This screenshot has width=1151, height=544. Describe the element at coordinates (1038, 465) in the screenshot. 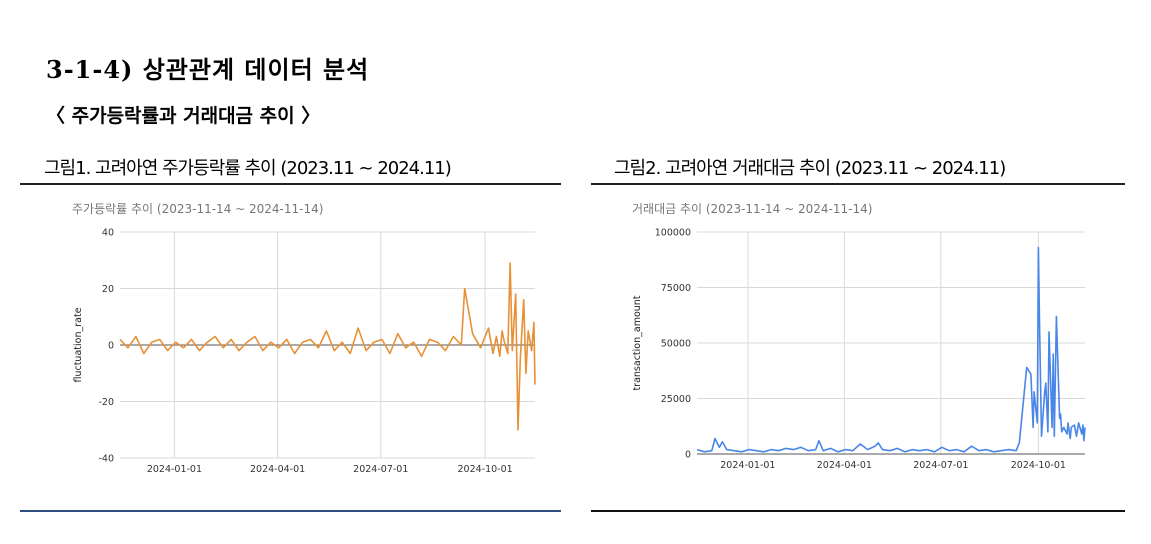

I see `chart2-xtick-label: 2024-10-01` at that location.